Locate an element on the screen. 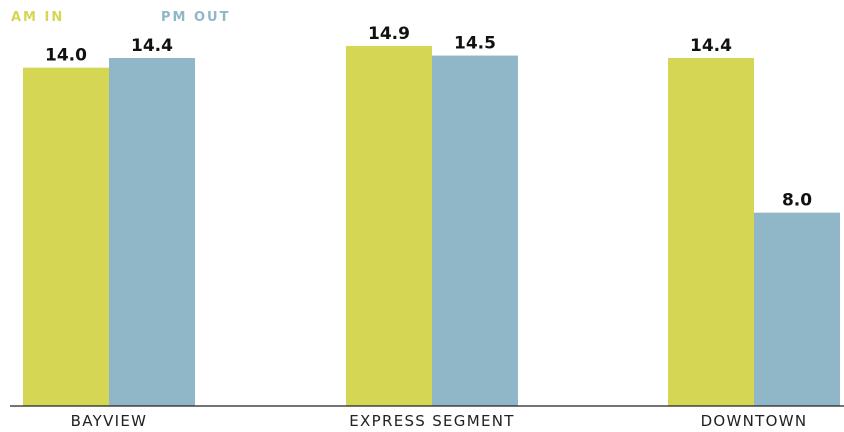  bar-bayview-pm-out is located at coordinates (152, 232).